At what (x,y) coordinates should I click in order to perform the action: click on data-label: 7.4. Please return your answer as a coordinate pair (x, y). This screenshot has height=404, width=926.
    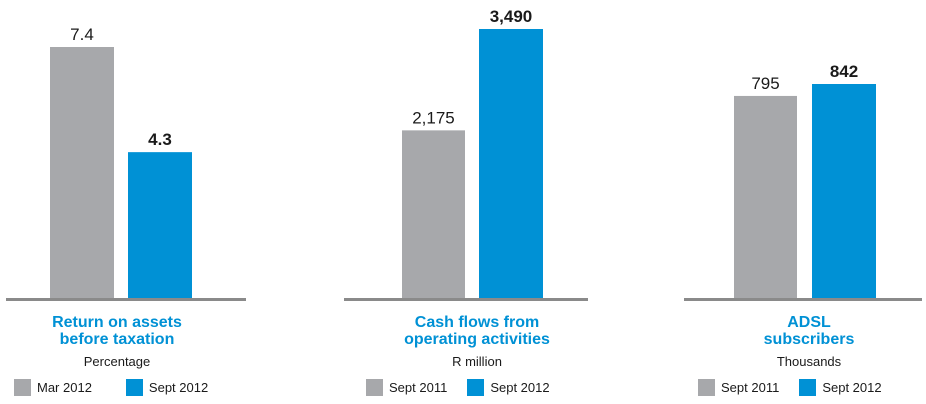
    Looking at the image, I should click on (82, 34).